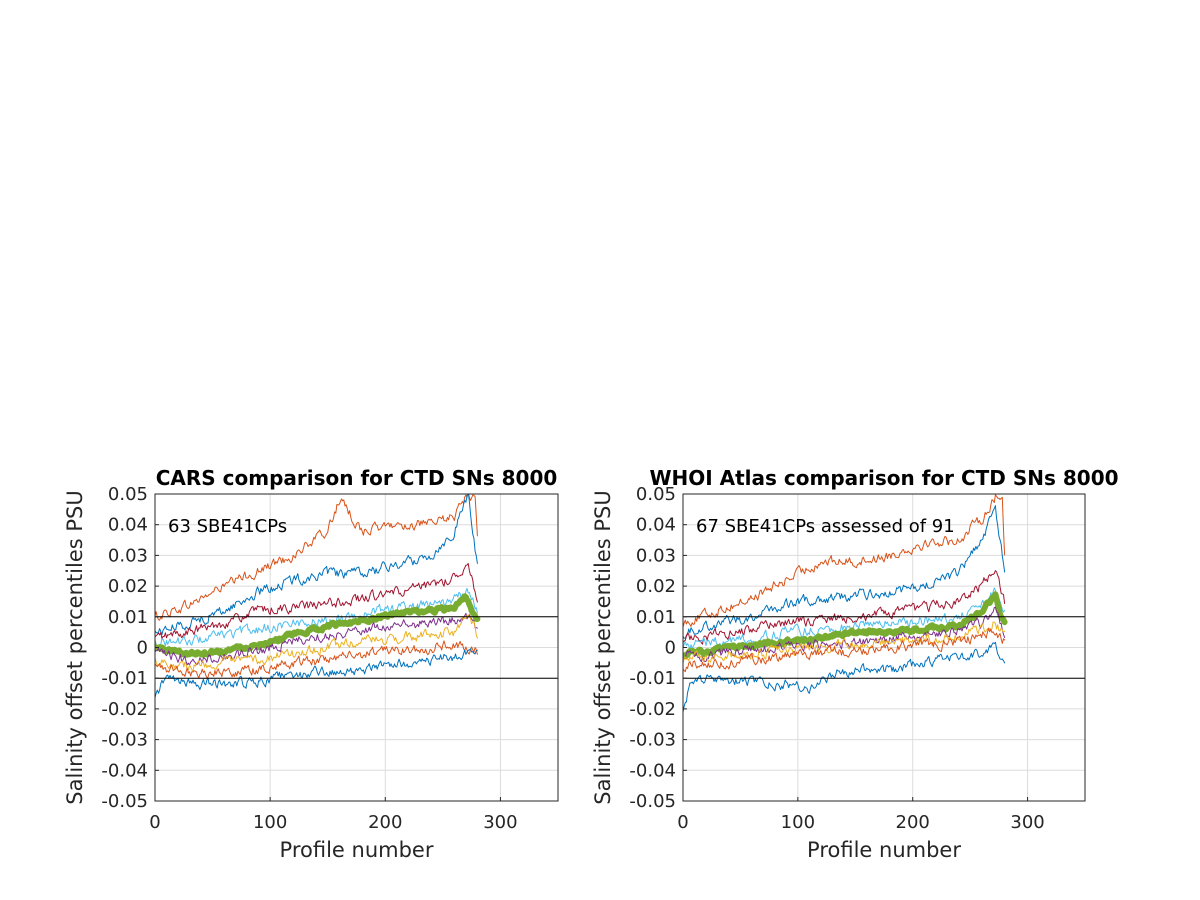  Describe the element at coordinates (883, 478) in the screenshot. I see `chart-title: WHOI Atlas comparison for CTD SNs 8000` at that location.